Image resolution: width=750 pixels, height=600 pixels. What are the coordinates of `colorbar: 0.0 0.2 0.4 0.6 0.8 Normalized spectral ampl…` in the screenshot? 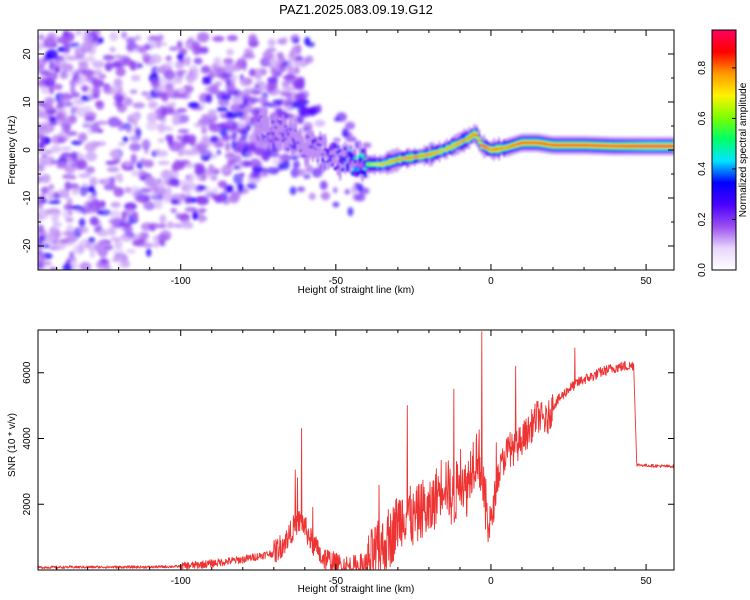 It's located at (723, 153).